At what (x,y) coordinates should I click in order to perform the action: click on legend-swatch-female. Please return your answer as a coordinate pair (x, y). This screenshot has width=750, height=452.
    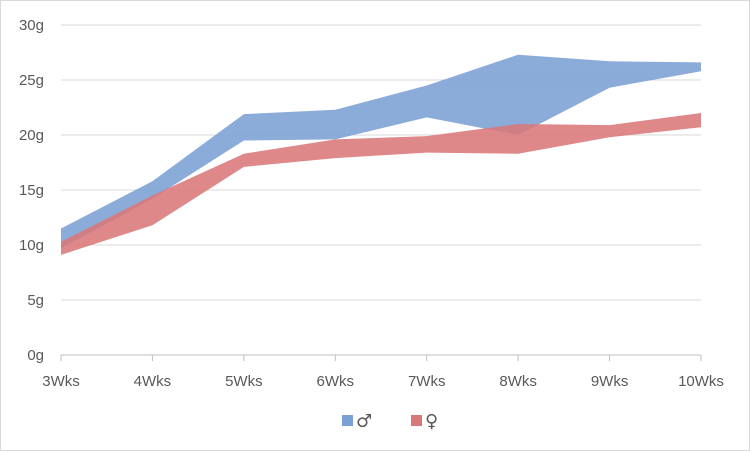
    Looking at the image, I should click on (416, 420).